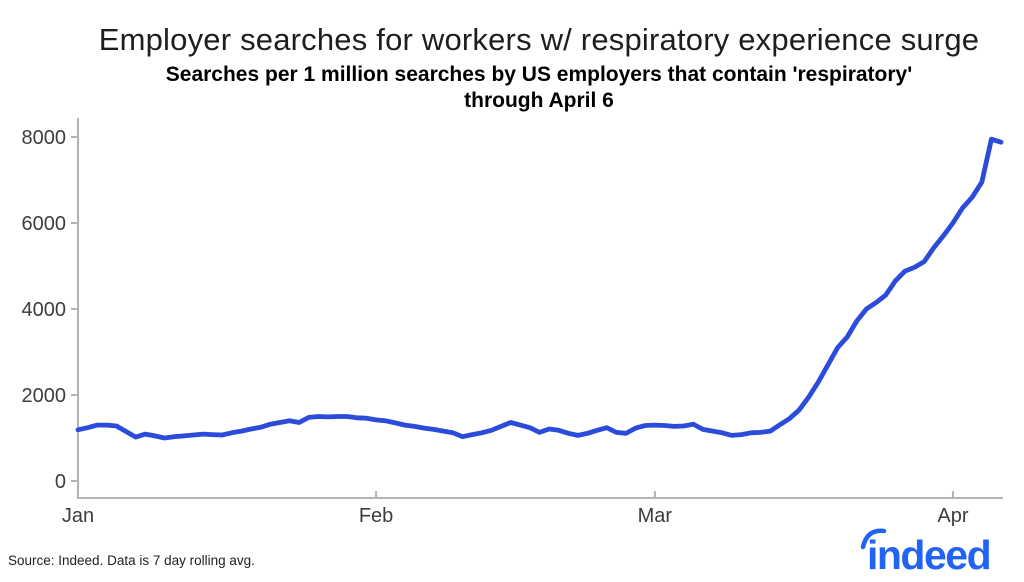 This screenshot has height=582, width=1024. I want to click on y-tick-label: 8000, so click(44, 138).